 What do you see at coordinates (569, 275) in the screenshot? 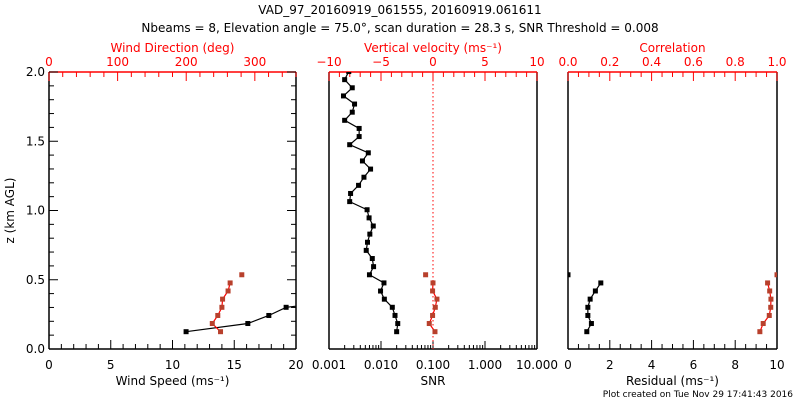
I see `residual-isolated-point` at bounding box center [569, 275].